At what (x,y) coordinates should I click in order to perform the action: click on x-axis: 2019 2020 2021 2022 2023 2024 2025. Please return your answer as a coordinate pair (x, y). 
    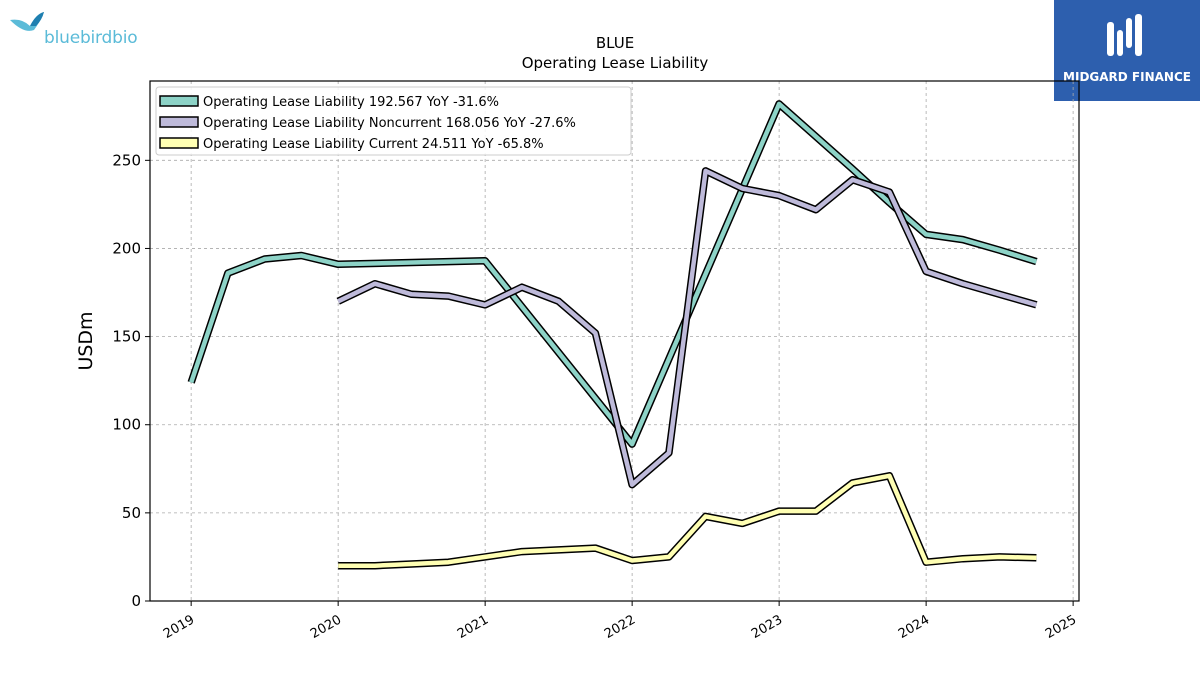
    Looking at the image, I should click on (620, 621).